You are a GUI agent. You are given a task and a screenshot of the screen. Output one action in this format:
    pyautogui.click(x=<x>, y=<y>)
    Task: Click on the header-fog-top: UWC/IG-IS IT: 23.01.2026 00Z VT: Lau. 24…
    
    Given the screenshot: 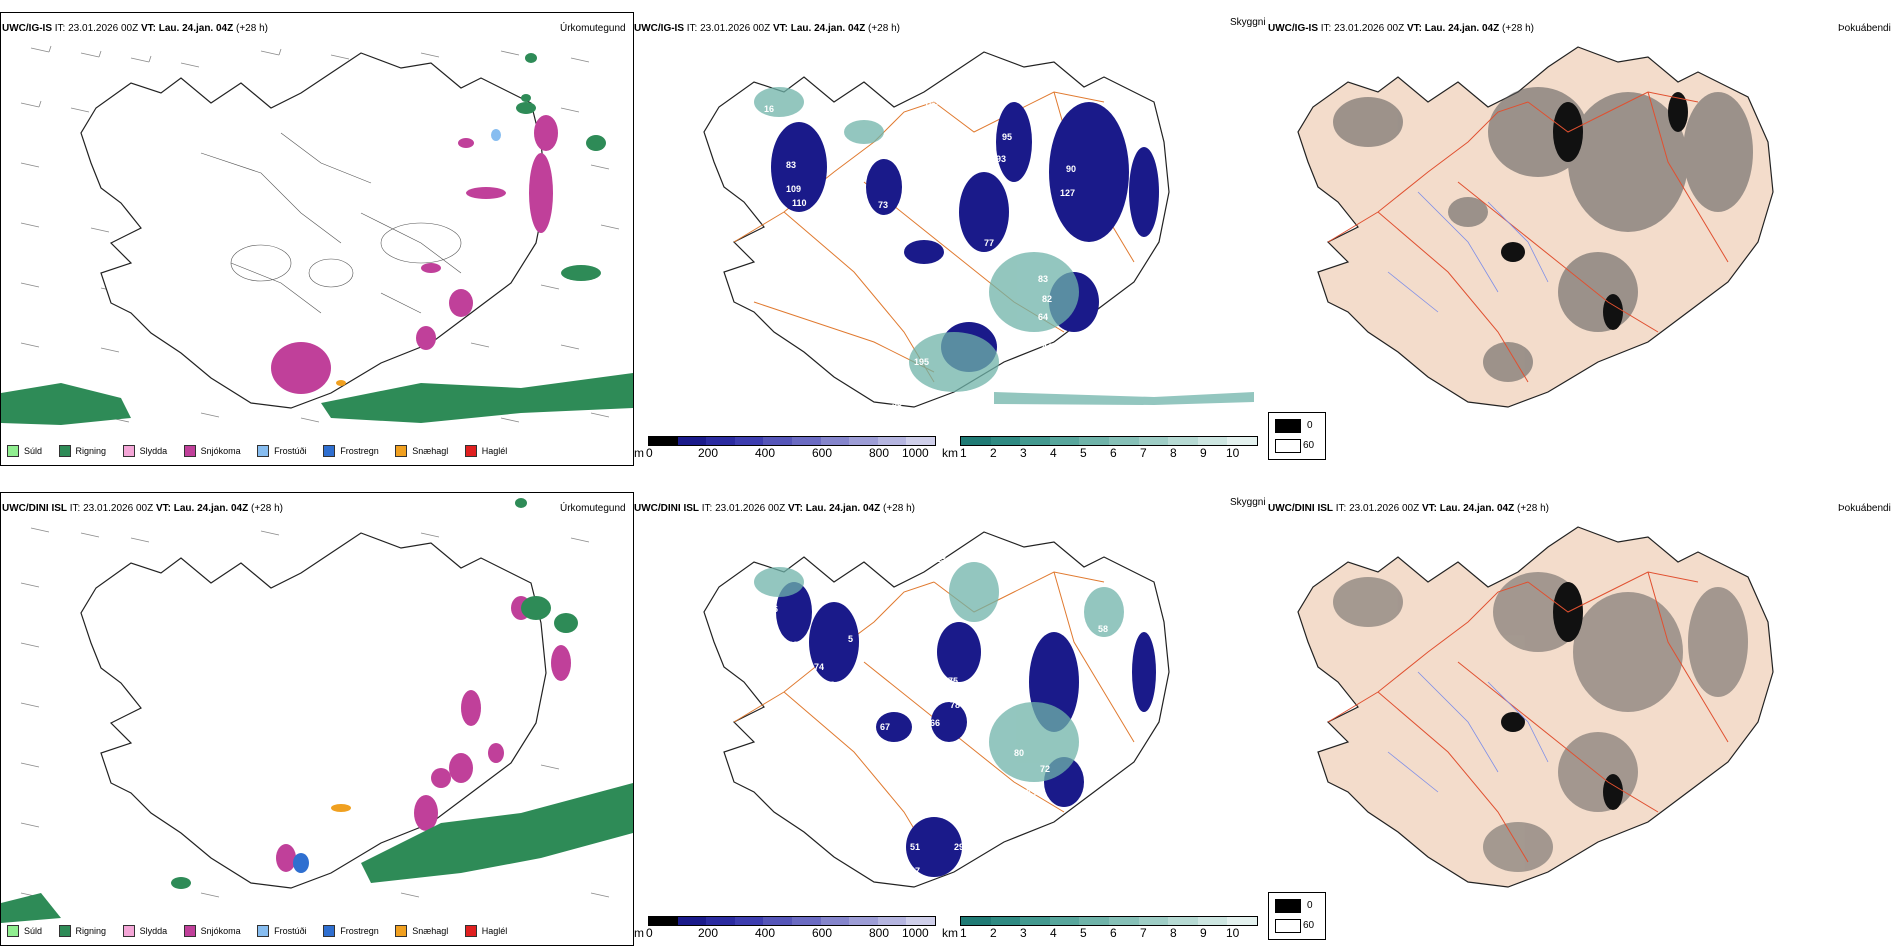 What is the action you would take?
    pyautogui.click(x=1401, y=28)
    